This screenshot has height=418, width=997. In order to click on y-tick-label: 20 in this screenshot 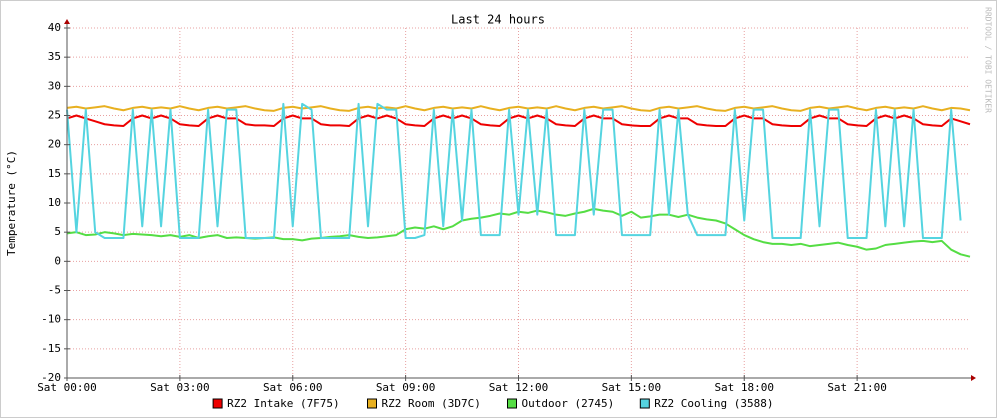, I will do `click(54, 144)`.